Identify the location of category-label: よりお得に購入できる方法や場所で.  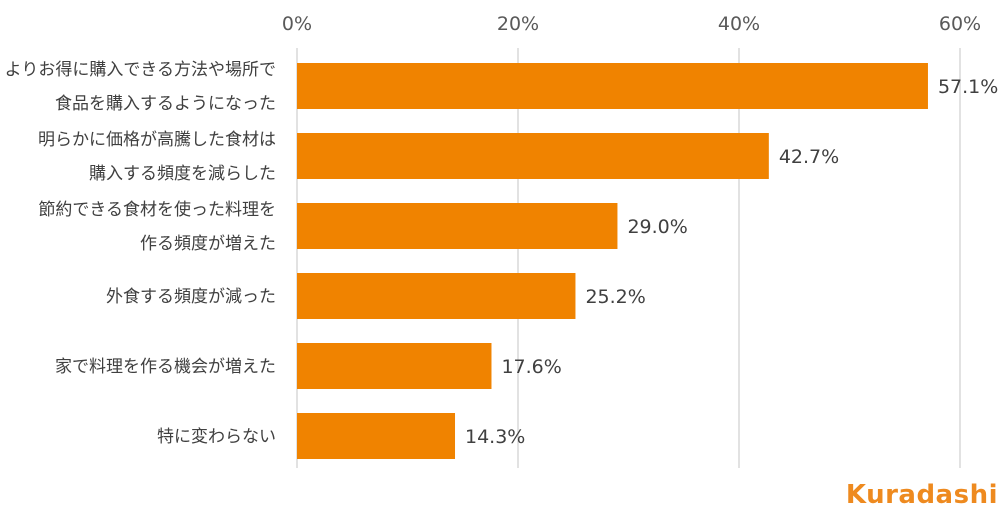
(140, 70).